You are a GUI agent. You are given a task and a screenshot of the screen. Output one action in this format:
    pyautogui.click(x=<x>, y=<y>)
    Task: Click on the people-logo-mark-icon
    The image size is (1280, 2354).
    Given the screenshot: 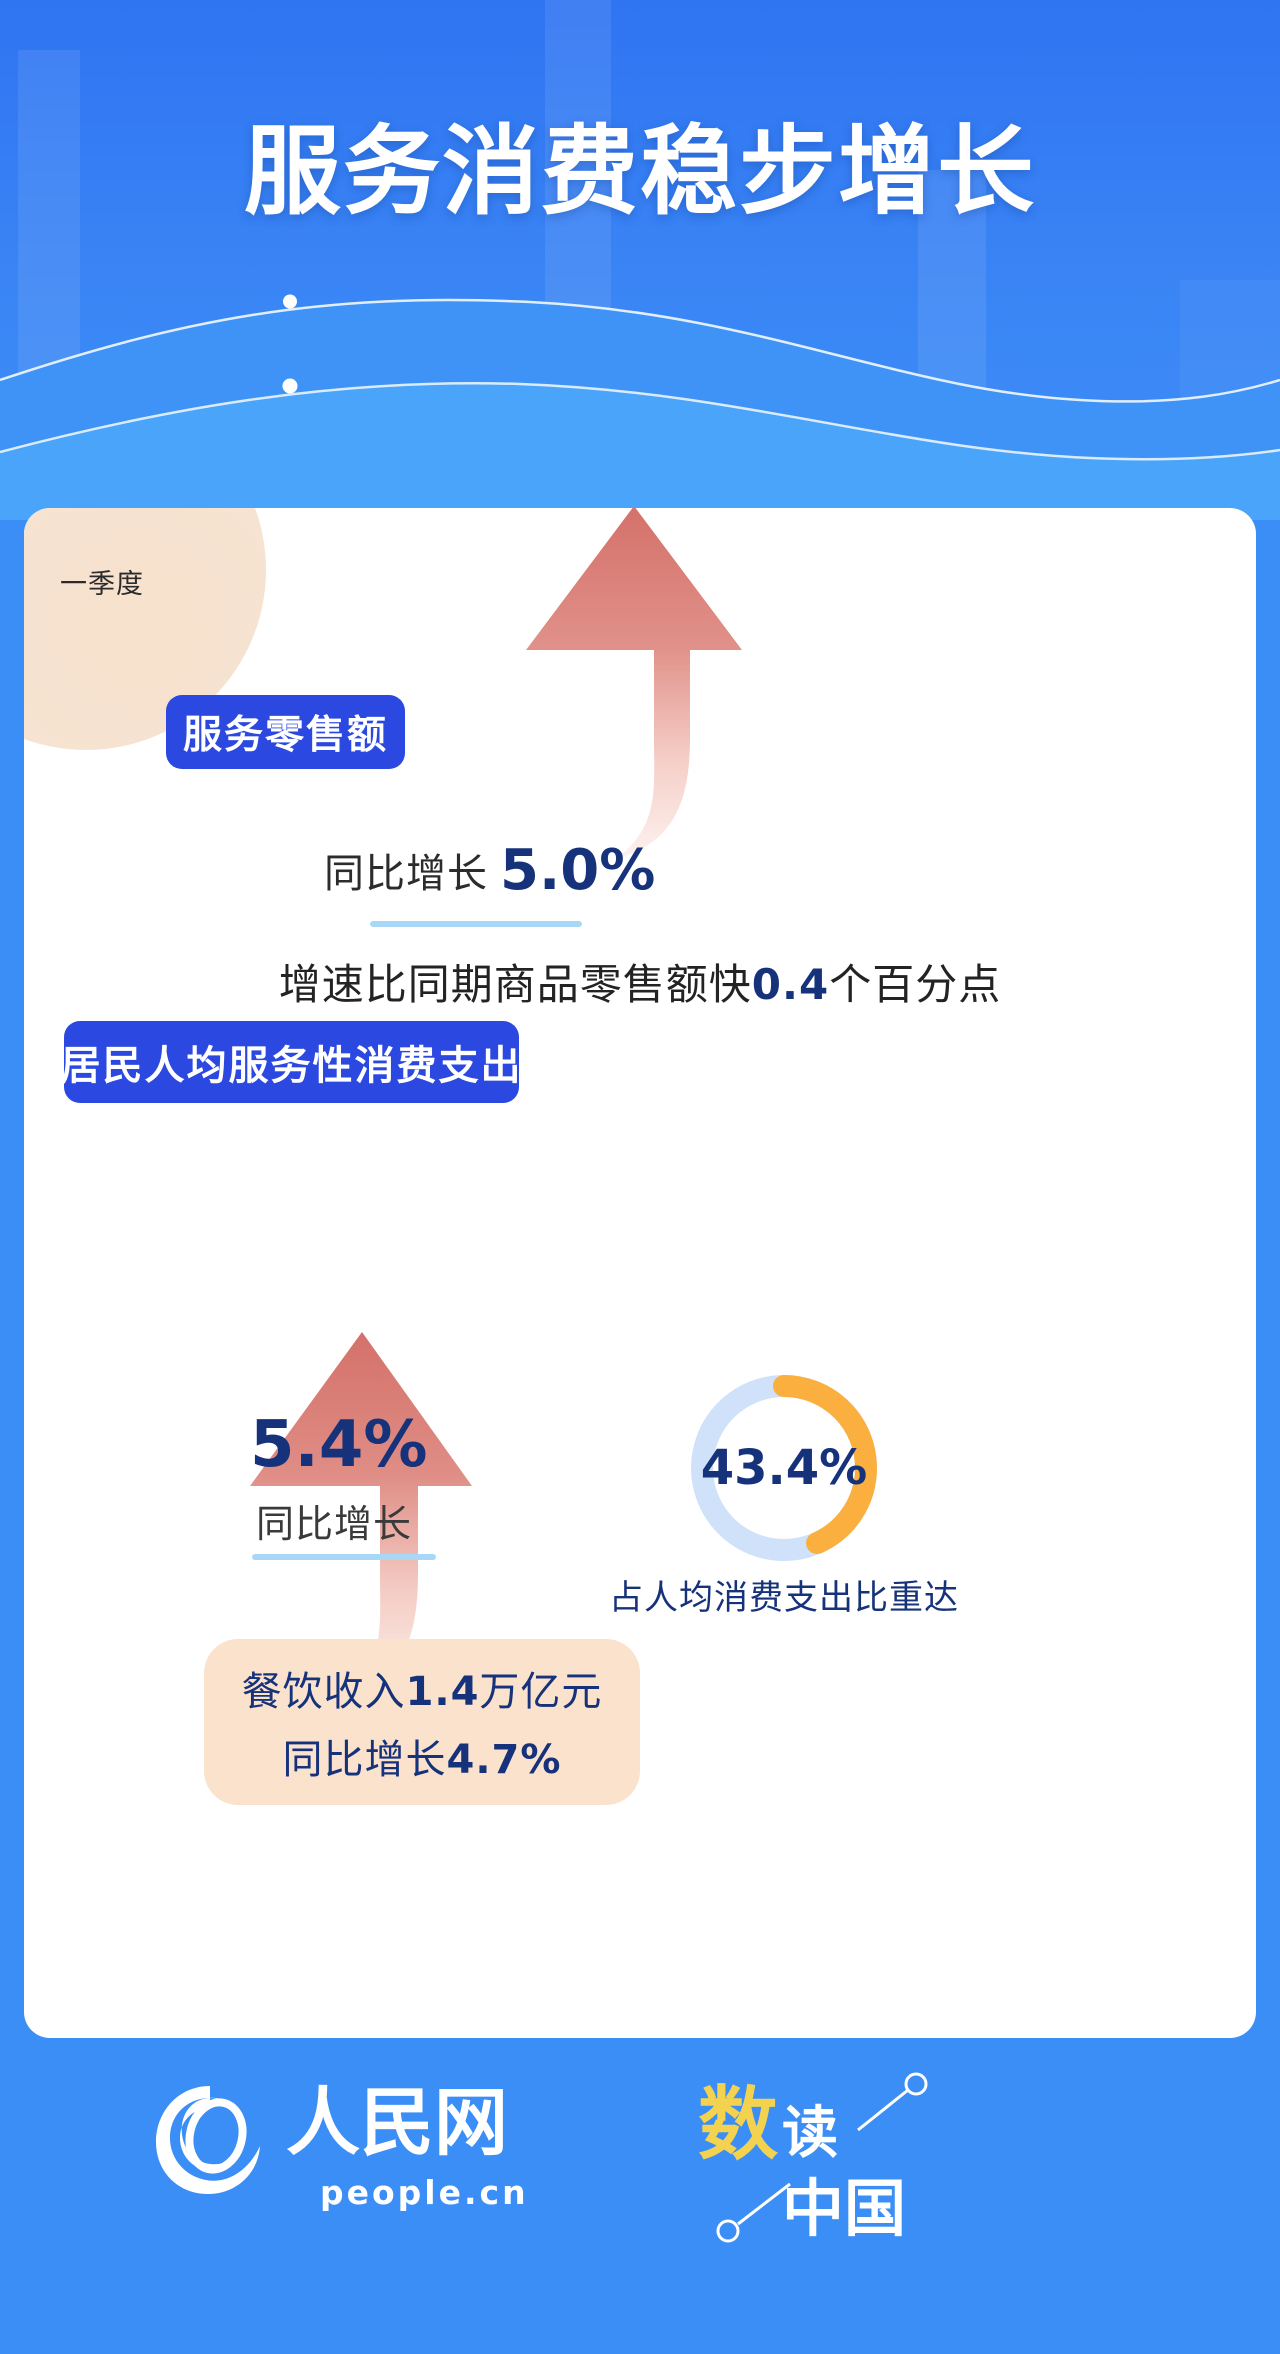 What is the action you would take?
    pyautogui.click(x=208, y=2140)
    